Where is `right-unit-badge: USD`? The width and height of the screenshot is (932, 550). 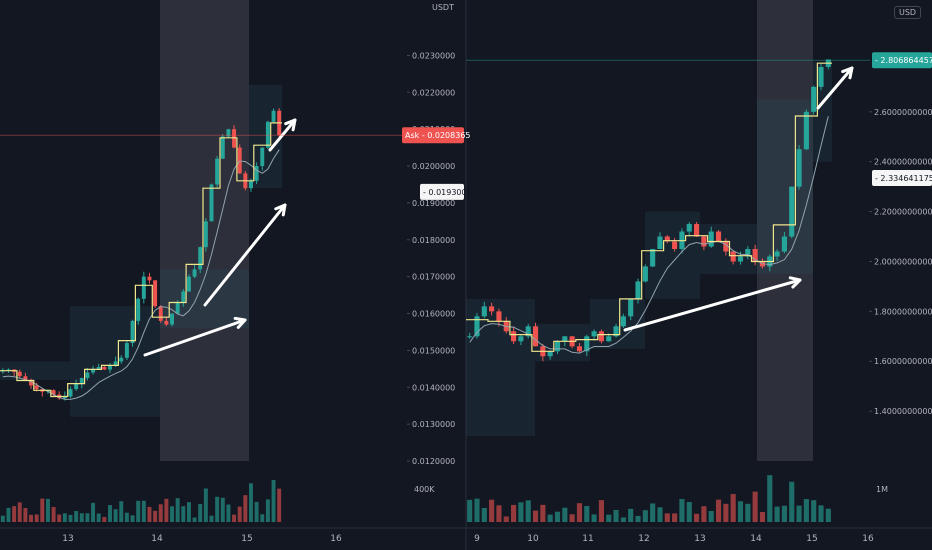
right-unit-badge: USD is located at coordinates (908, 12).